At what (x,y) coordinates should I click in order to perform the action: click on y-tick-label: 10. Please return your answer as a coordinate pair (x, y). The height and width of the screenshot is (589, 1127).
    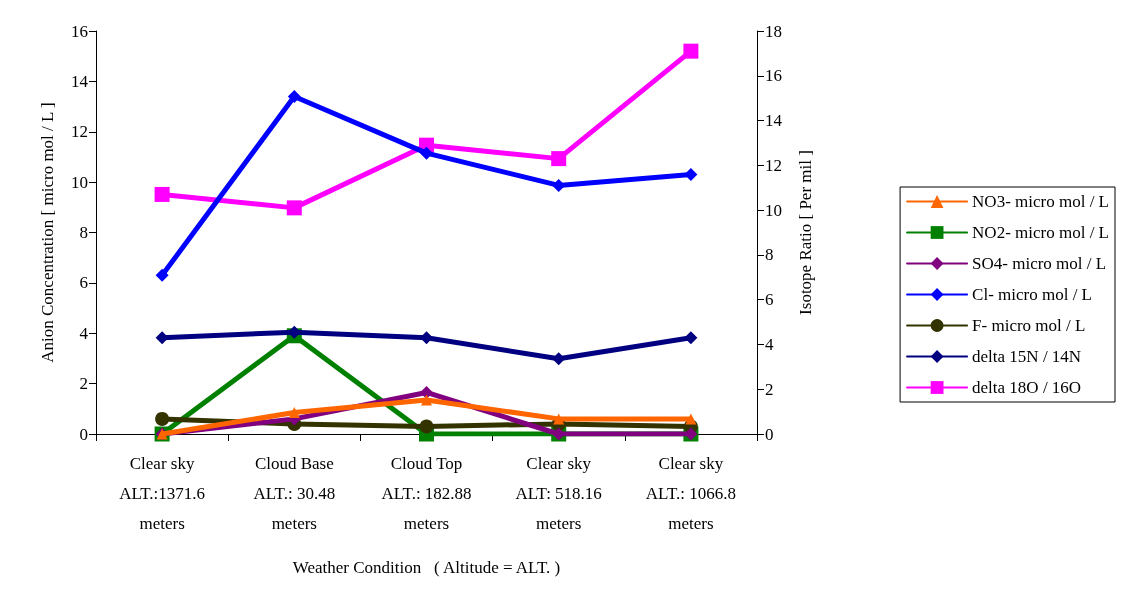
    Looking at the image, I should click on (79, 182).